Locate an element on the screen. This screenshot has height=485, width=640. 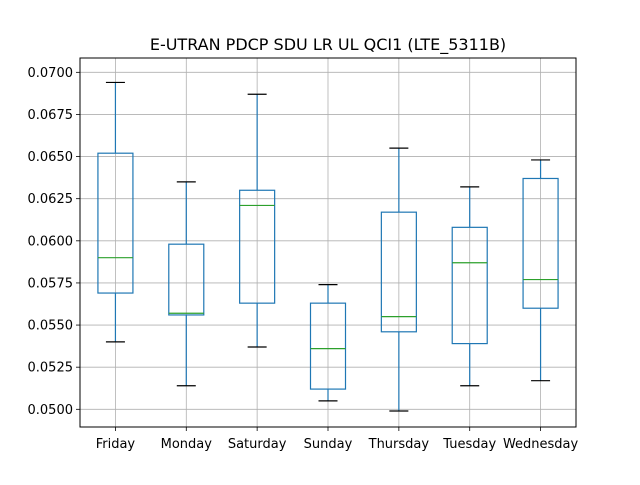
box-sunday is located at coordinates (328, 343).